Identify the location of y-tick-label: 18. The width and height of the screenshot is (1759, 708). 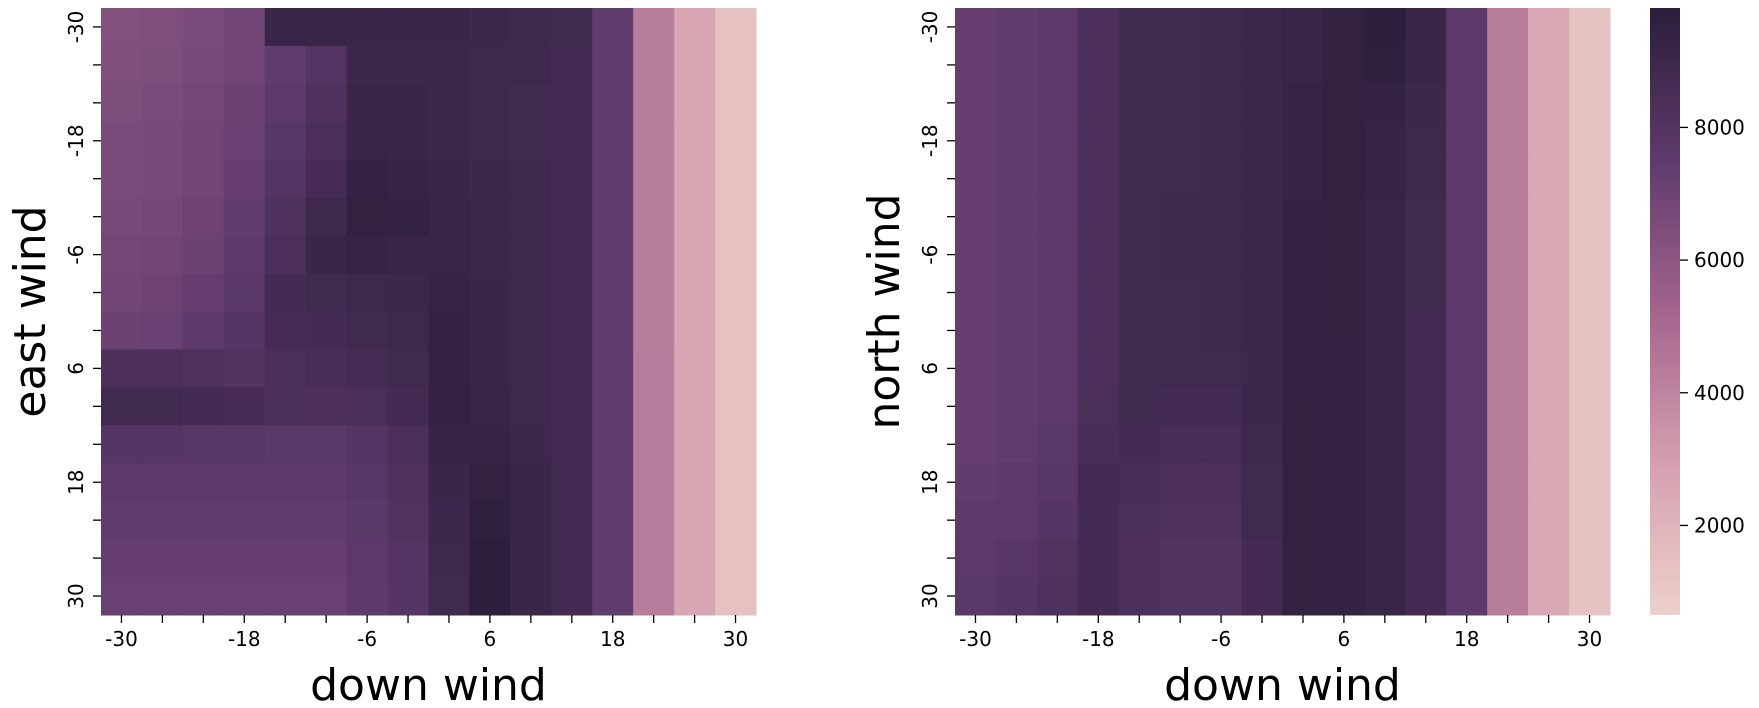
(930, 481).